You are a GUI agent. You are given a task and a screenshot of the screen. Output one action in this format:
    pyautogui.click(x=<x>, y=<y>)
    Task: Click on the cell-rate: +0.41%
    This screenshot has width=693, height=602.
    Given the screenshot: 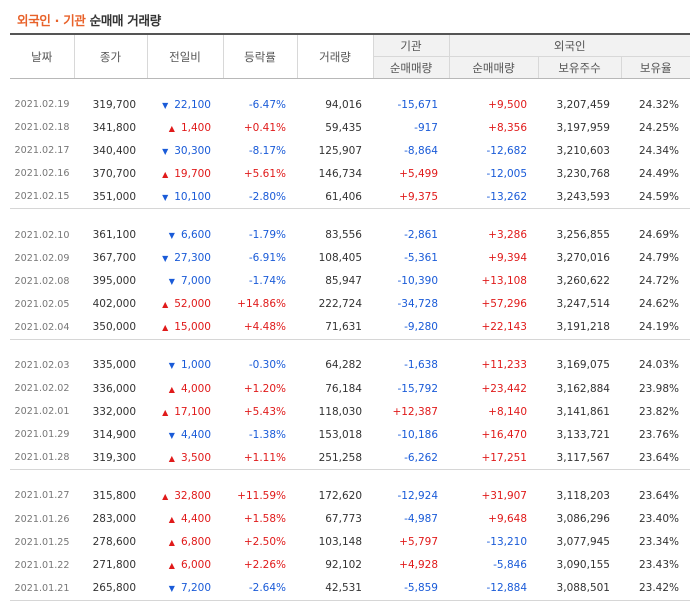 What is the action you would take?
    pyautogui.click(x=264, y=127)
    